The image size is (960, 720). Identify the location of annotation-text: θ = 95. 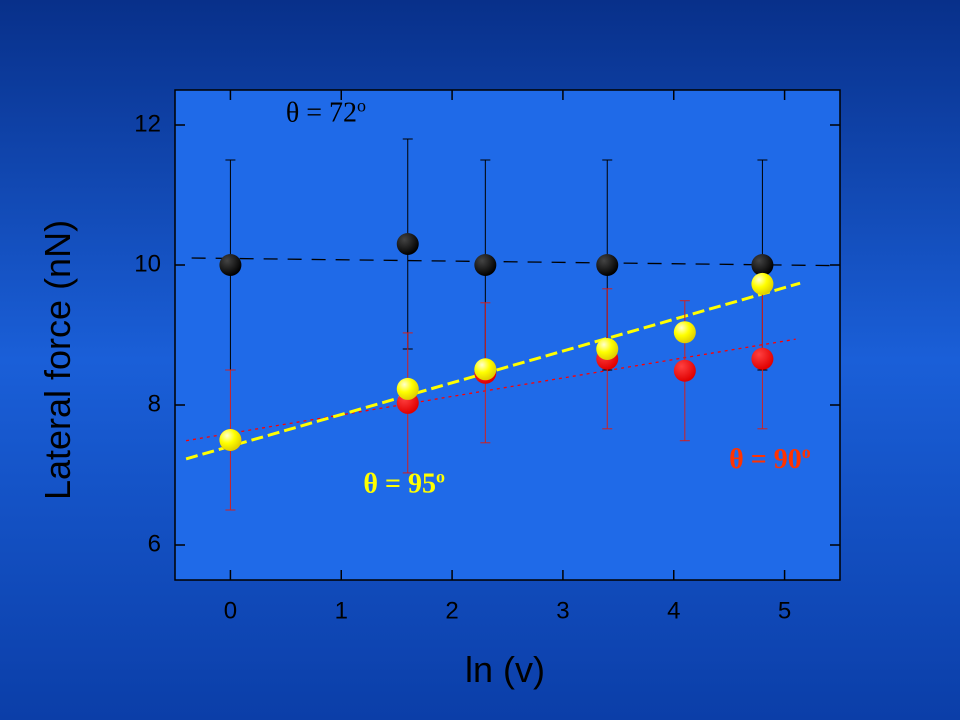
(399, 484).